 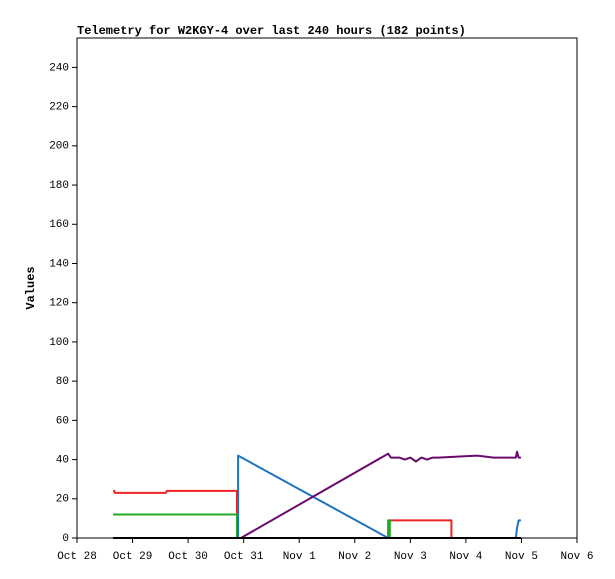 I want to click on x-tick-label: Nov 6, so click(x=576, y=557).